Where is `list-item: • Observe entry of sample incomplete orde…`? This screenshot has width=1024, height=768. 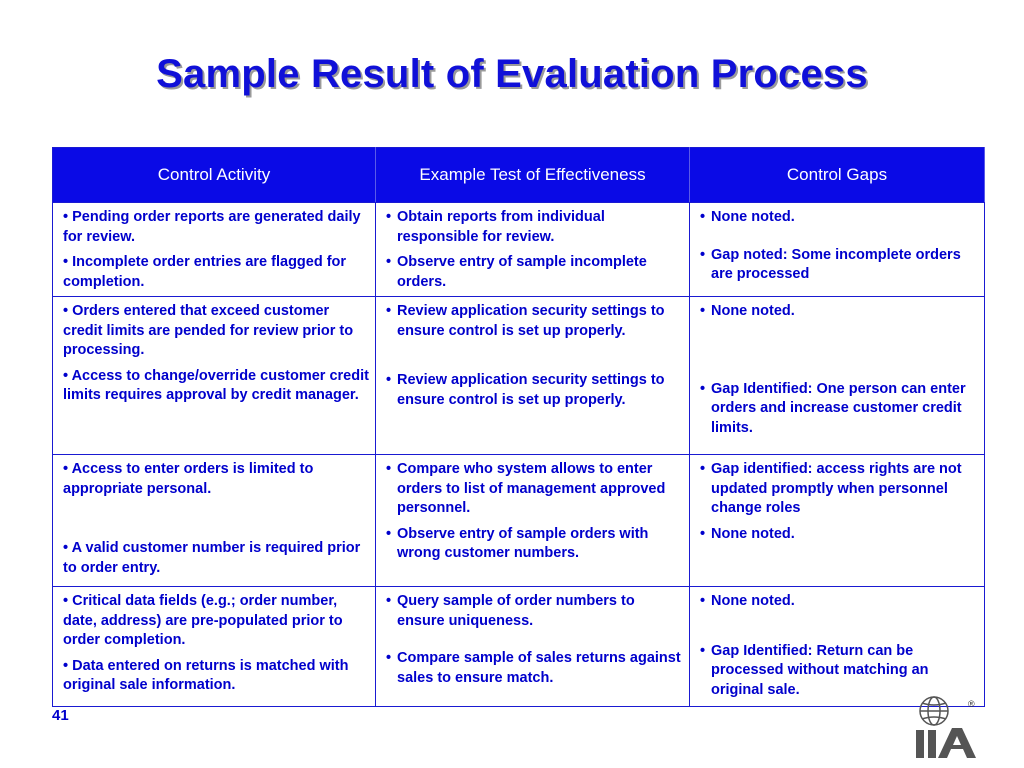 list-item: • Observe entry of sample incomplete orde… is located at coordinates (534, 272).